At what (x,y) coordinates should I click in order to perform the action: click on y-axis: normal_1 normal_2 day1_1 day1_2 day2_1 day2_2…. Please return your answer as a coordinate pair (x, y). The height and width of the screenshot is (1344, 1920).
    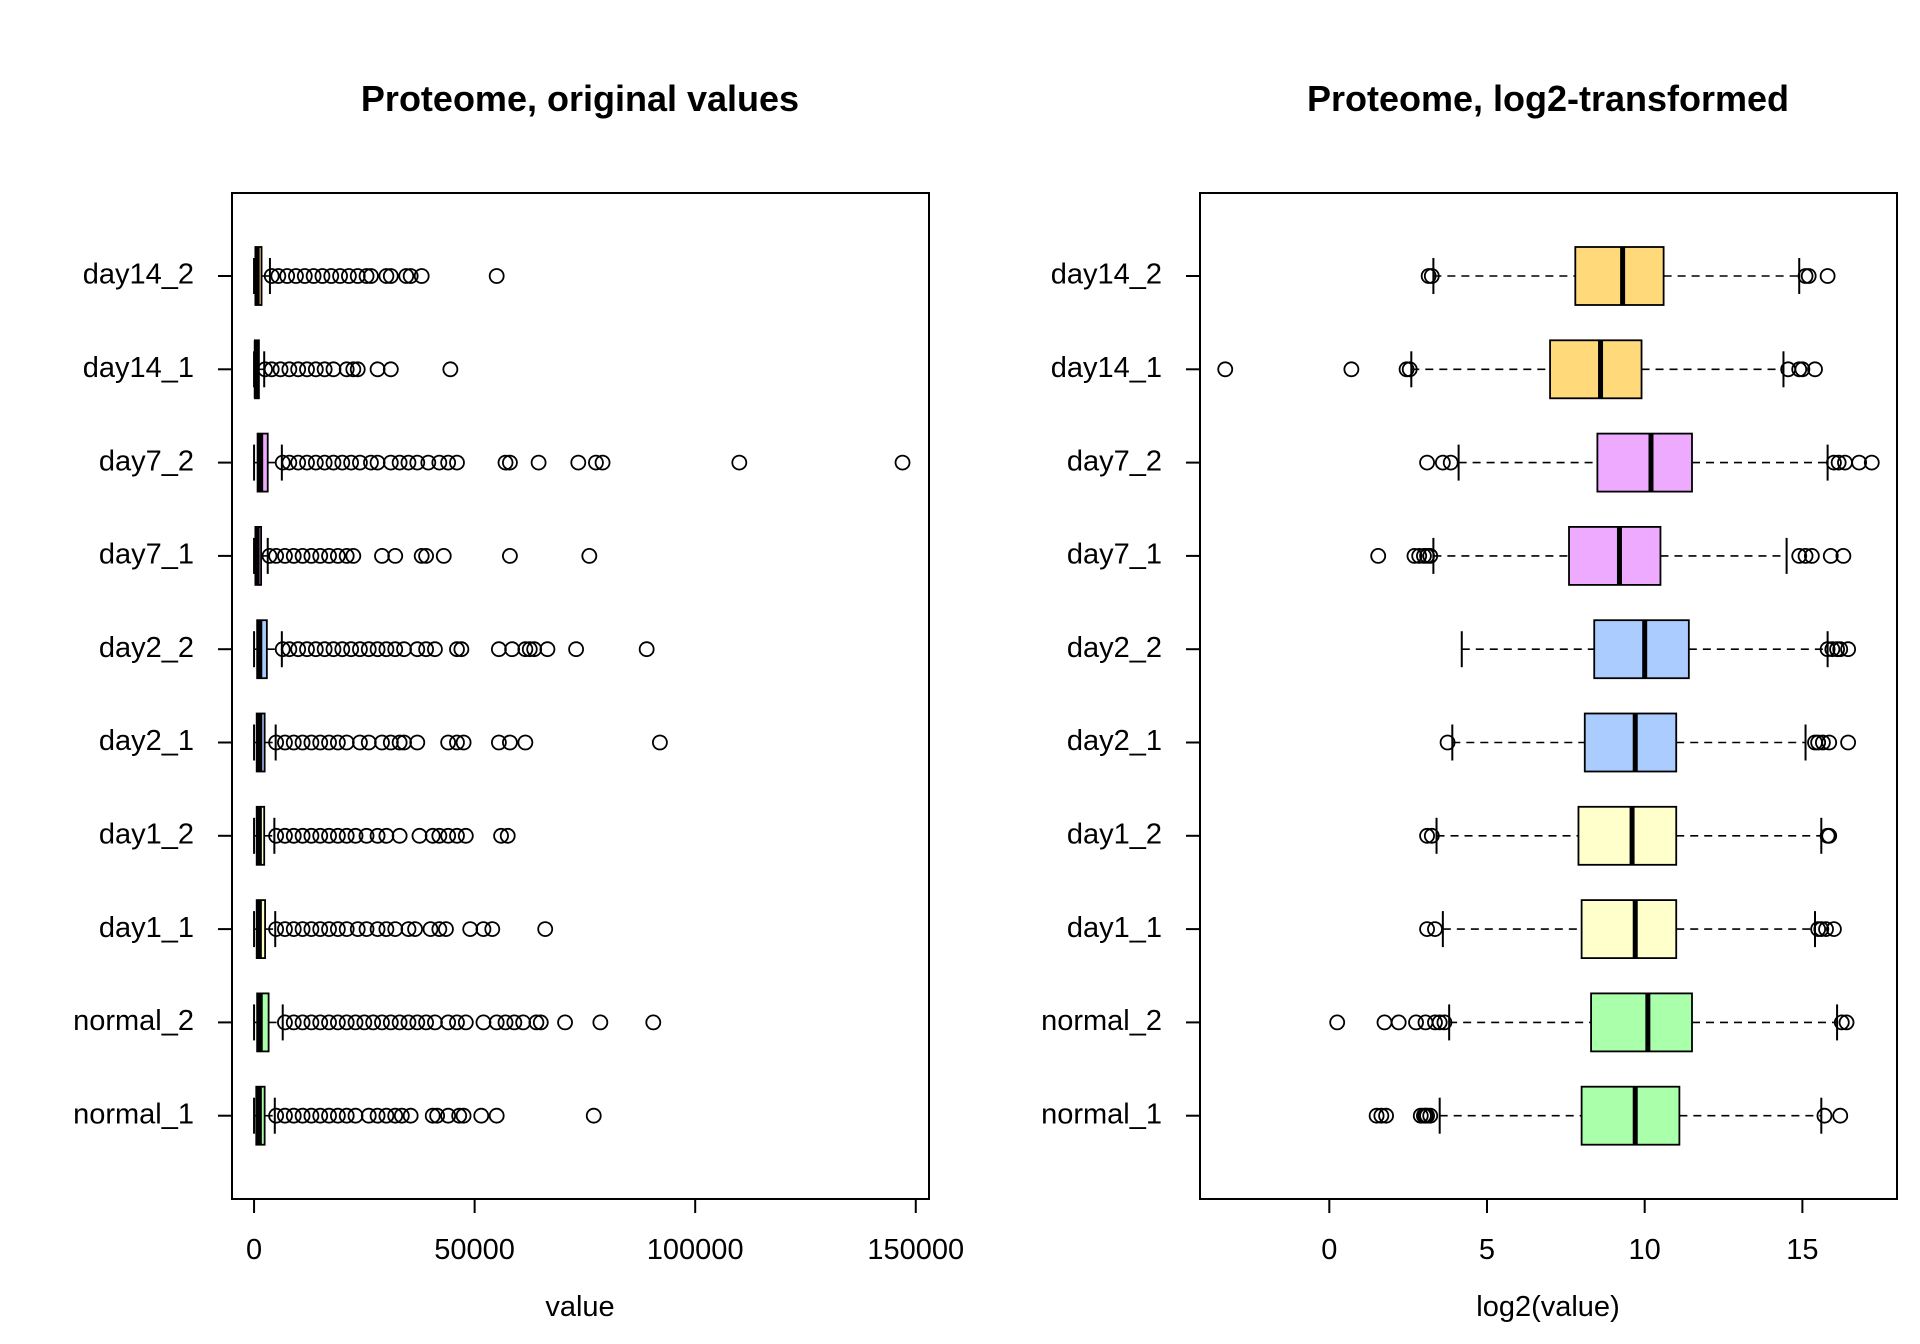
    Looking at the image, I should click on (1120, 694).